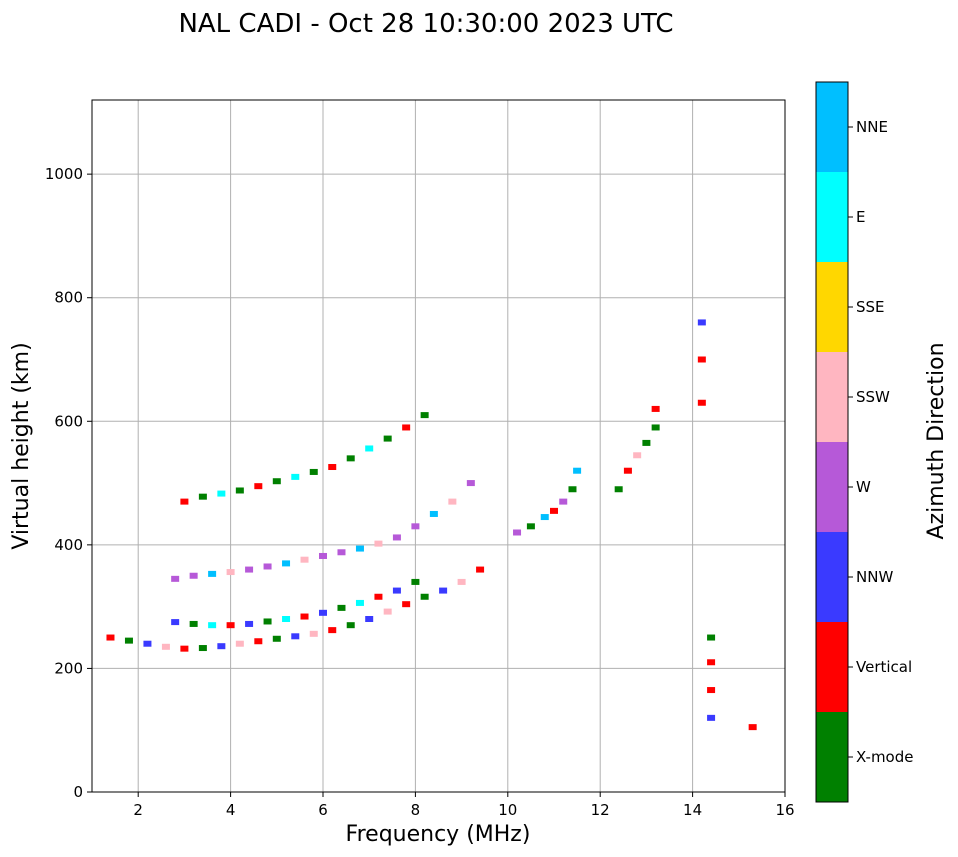  I want to click on y-tick-label: 1000, so click(64, 174).